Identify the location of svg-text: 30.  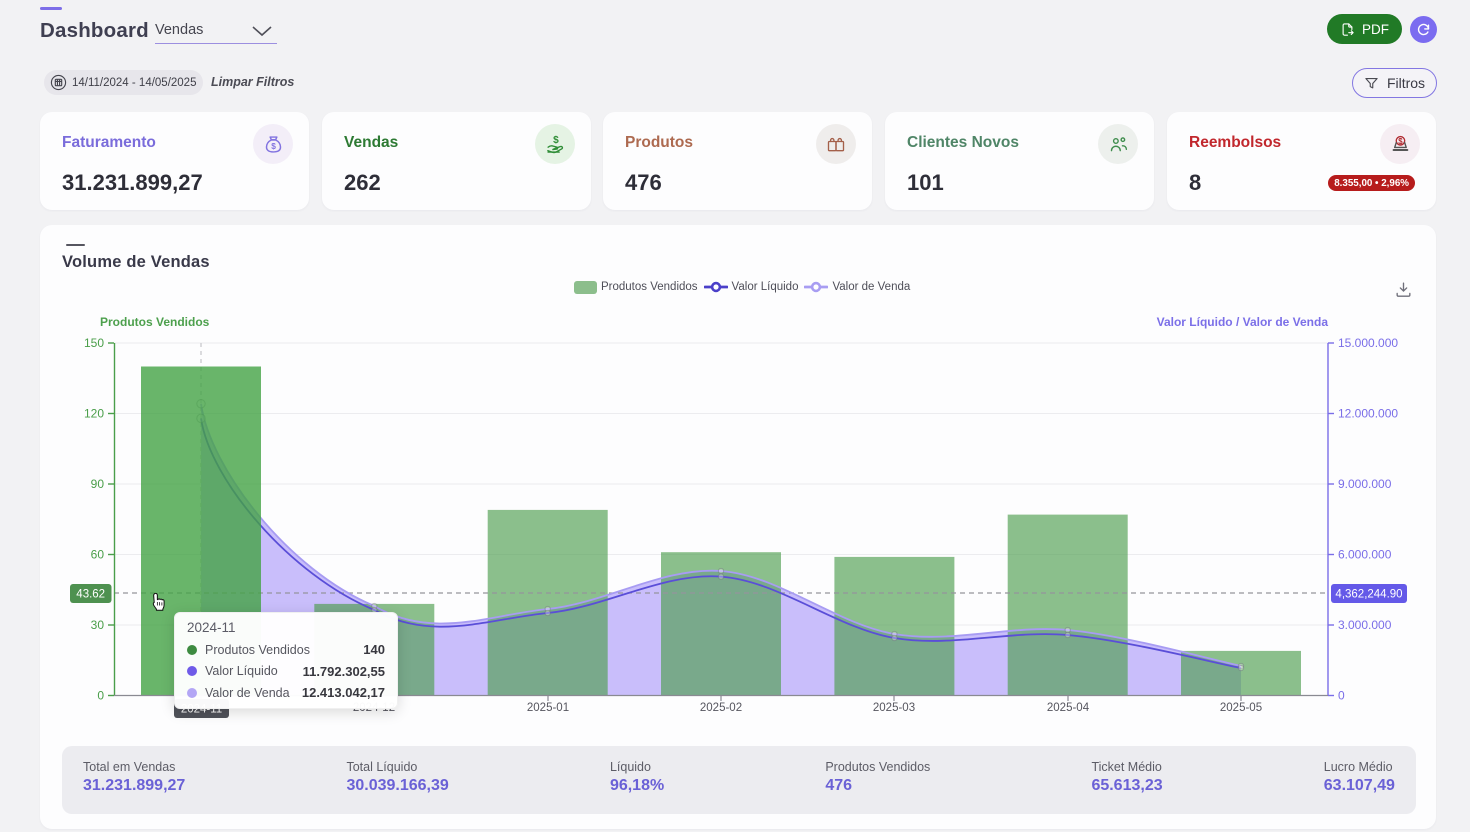
(98, 625).